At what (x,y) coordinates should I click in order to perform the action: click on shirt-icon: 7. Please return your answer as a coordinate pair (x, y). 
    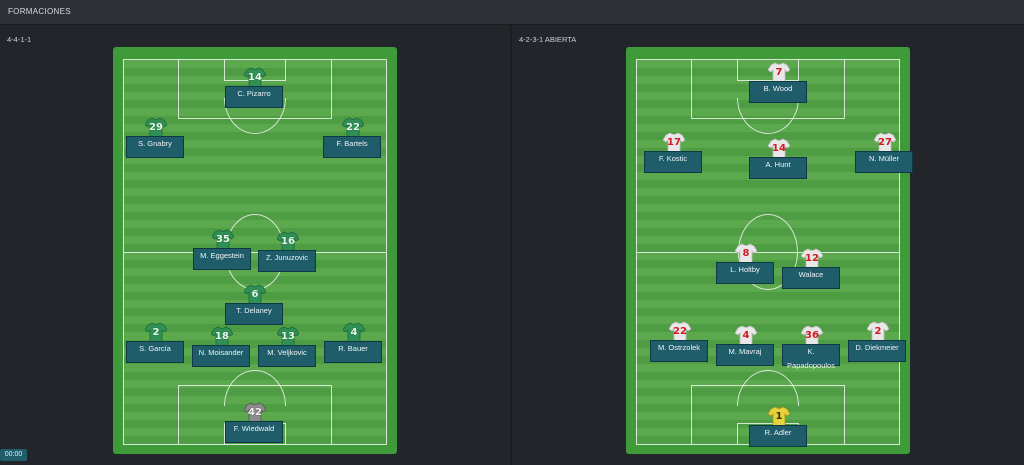
    Looking at the image, I should click on (779, 73).